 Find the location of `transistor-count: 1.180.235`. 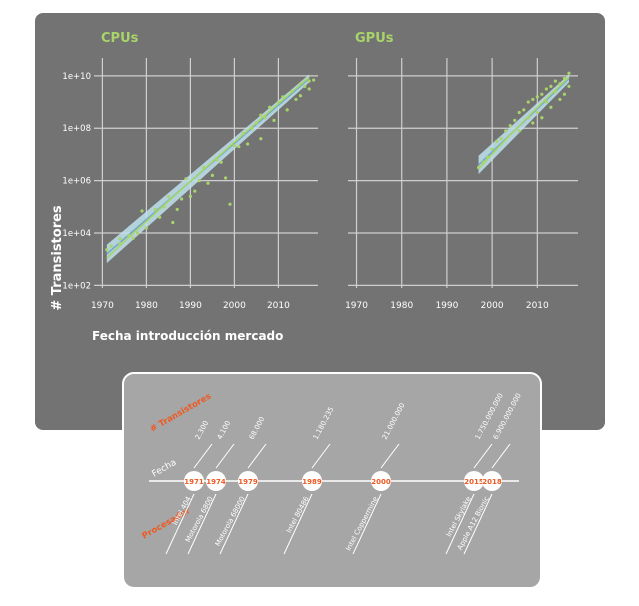

transistor-count: 1.180.235 is located at coordinates (324, 423).